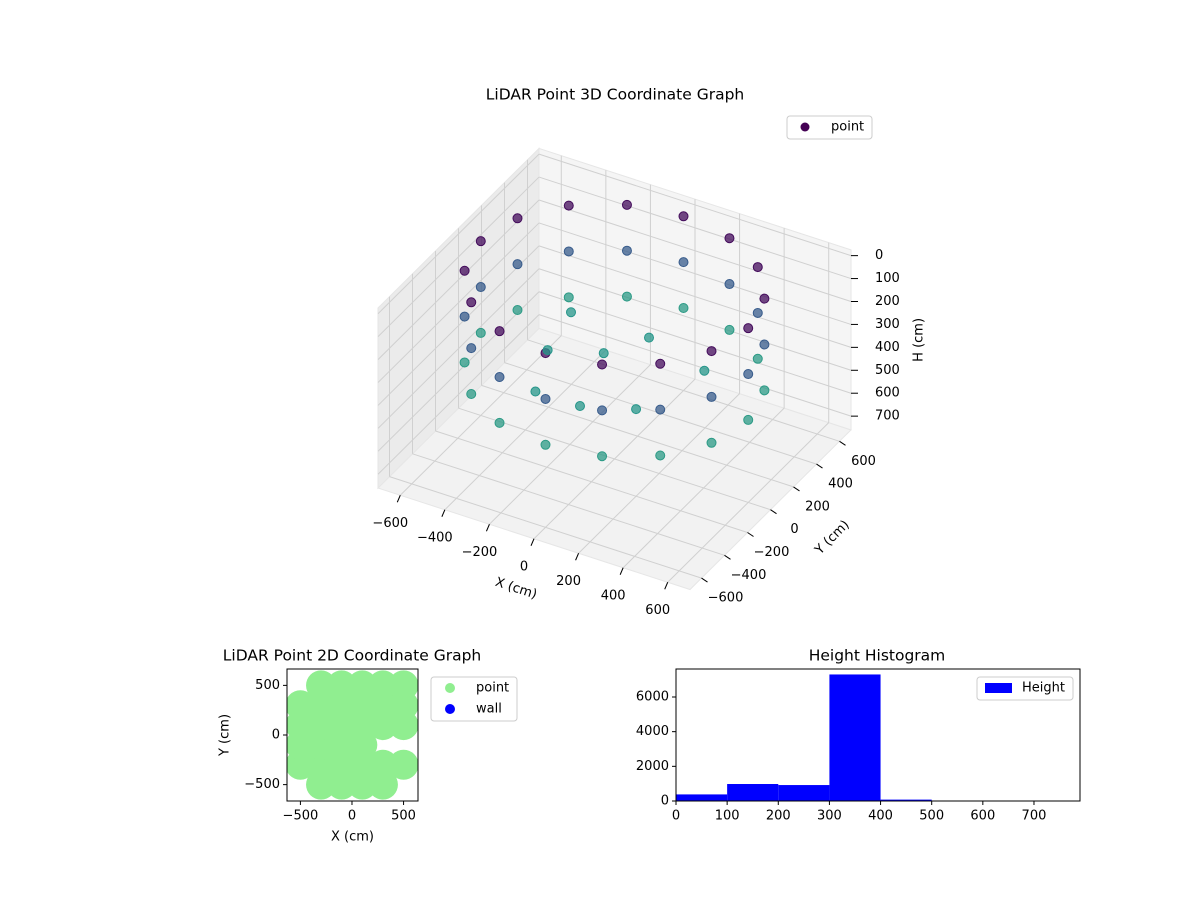 The width and height of the screenshot is (1200, 900). Describe the element at coordinates (840, 484) in the screenshot. I see `y-tick-label: 400` at that location.